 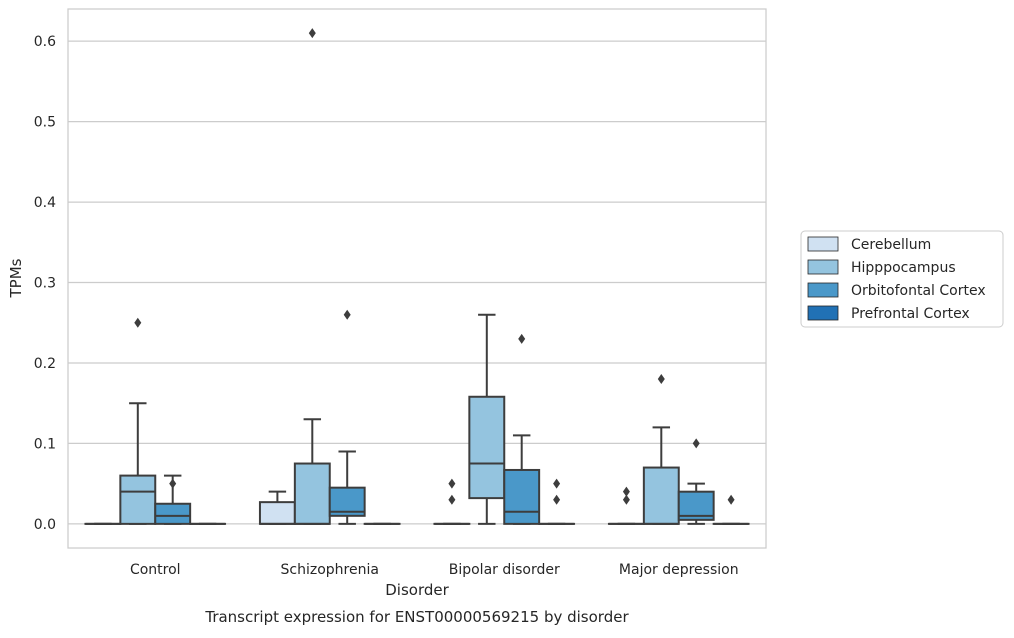 I want to click on y-tick-label: 0.0, so click(x=45, y=525).